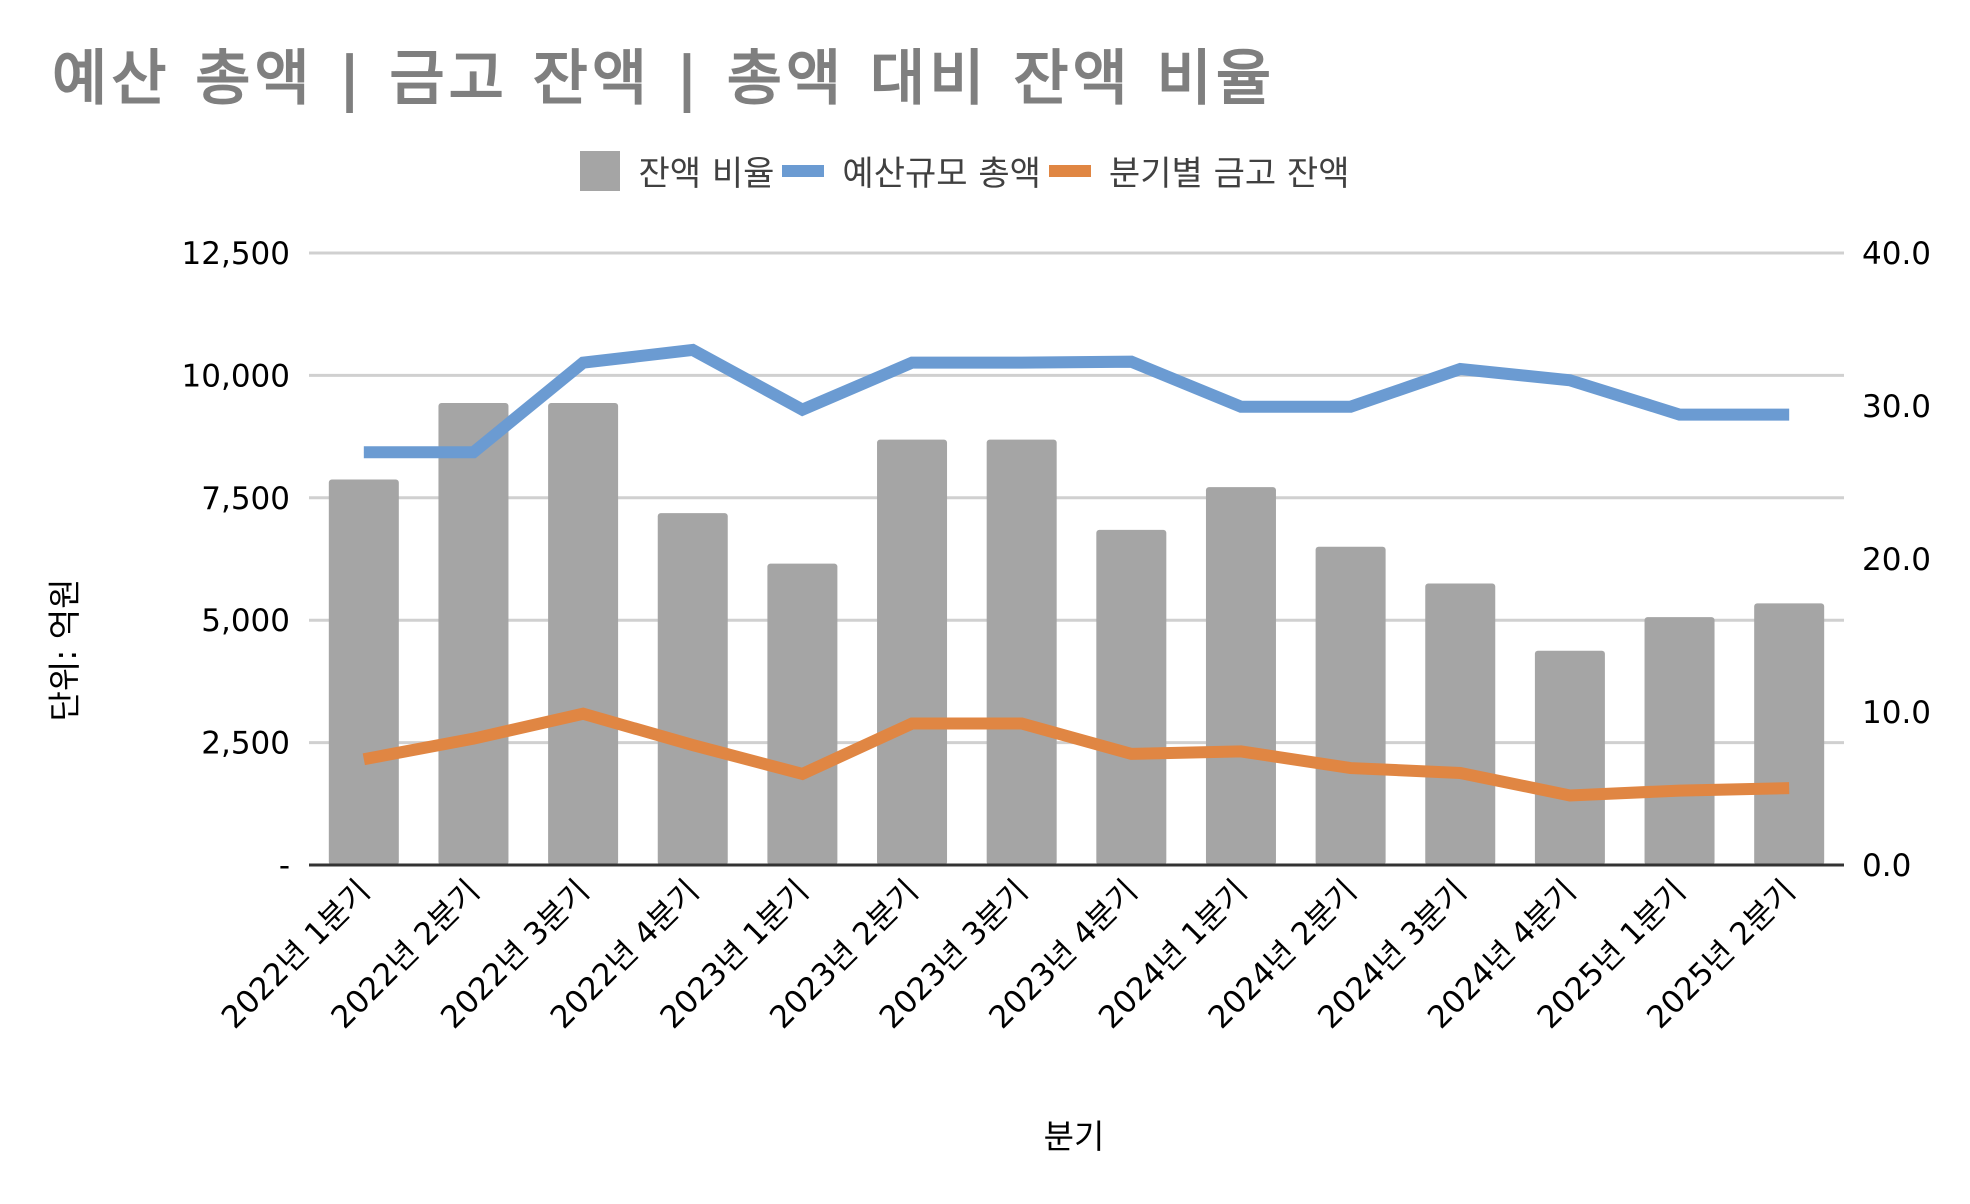 This screenshot has width=1970, height=1204. I want to click on legend-item-budget: 예산규모 총액, so click(911, 170).